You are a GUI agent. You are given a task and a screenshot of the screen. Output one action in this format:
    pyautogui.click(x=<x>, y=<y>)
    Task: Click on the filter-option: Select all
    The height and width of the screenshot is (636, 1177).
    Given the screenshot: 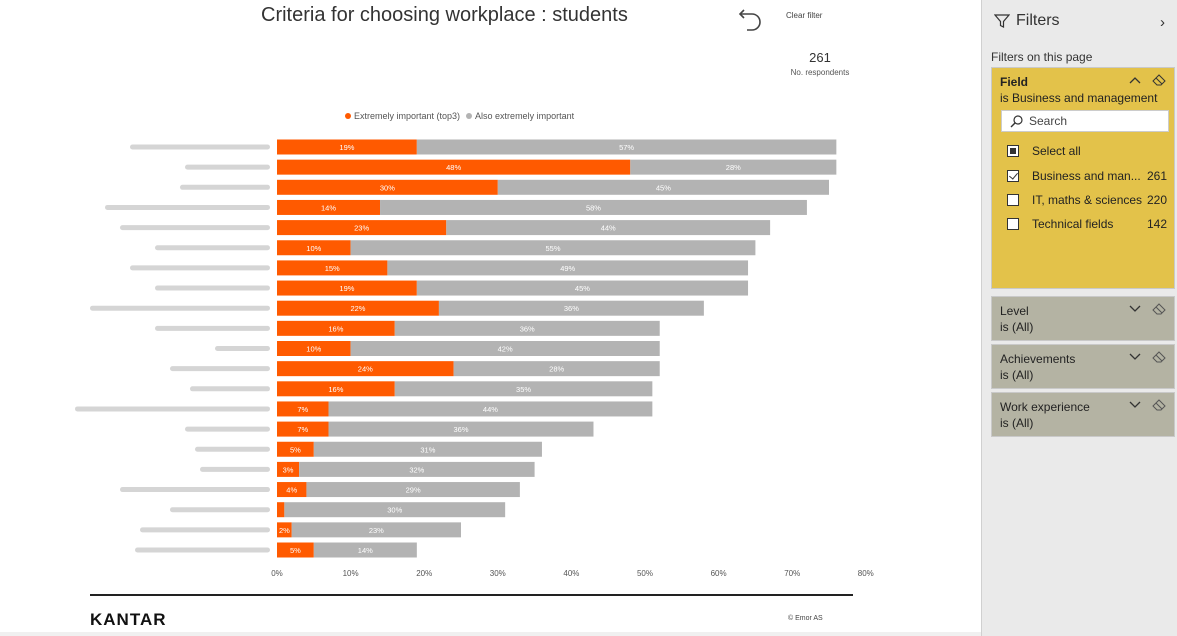 What is the action you would take?
    pyautogui.click(x=1087, y=151)
    